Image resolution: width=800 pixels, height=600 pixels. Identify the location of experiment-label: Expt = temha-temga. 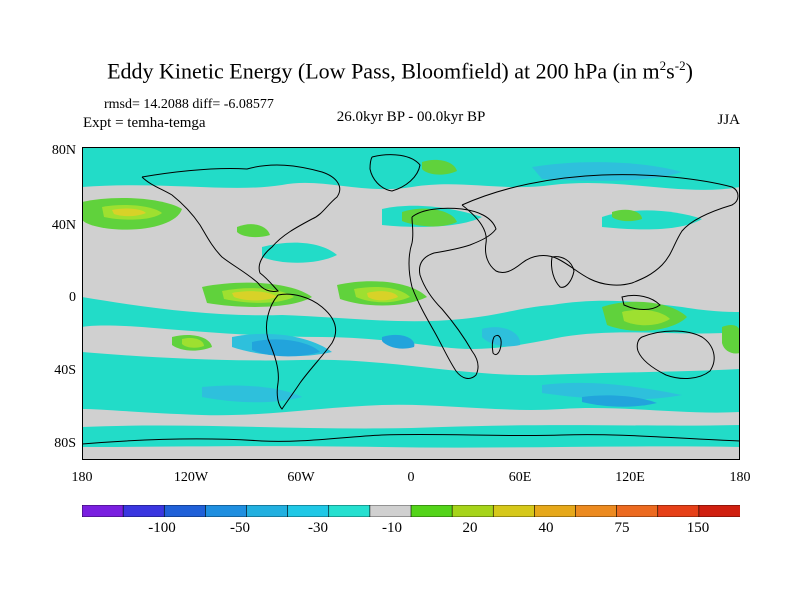
(144, 123).